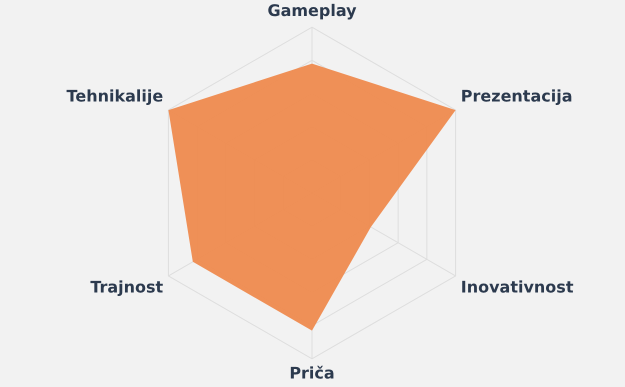 The width and height of the screenshot is (625, 387). What do you see at coordinates (312, 10) in the screenshot?
I see `spoke-label: Gameplay` at bounding box center [312, 10].